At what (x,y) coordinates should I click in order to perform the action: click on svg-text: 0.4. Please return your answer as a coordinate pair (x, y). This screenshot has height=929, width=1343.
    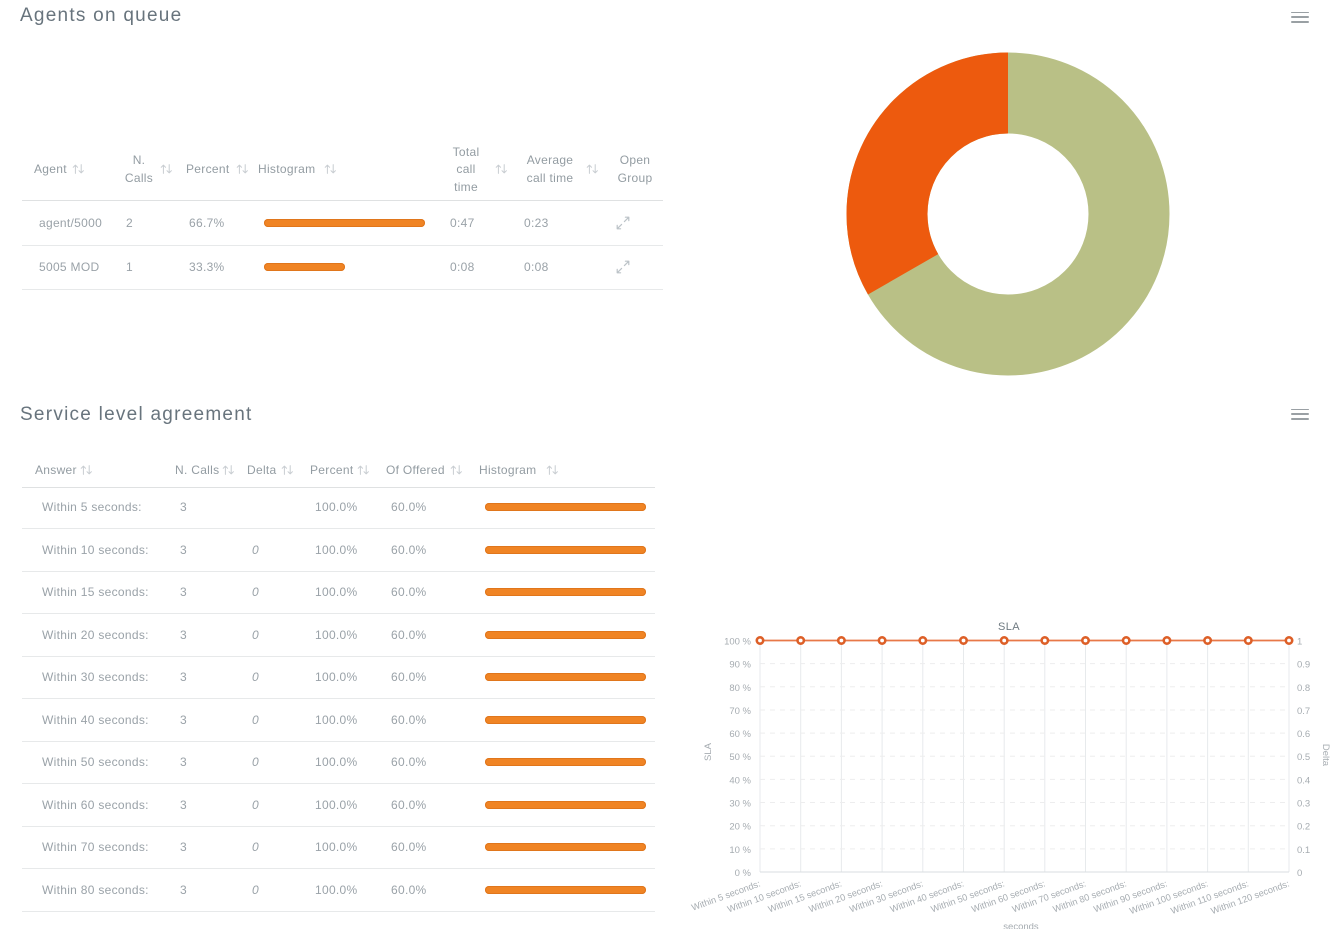
    Looking at the image, I should click on (1303, 780).